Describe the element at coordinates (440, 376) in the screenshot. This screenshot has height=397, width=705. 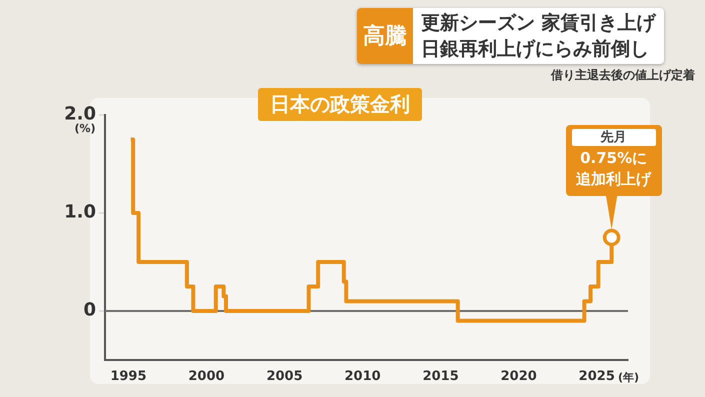
I see `x-tick-label: 2015` at that location.